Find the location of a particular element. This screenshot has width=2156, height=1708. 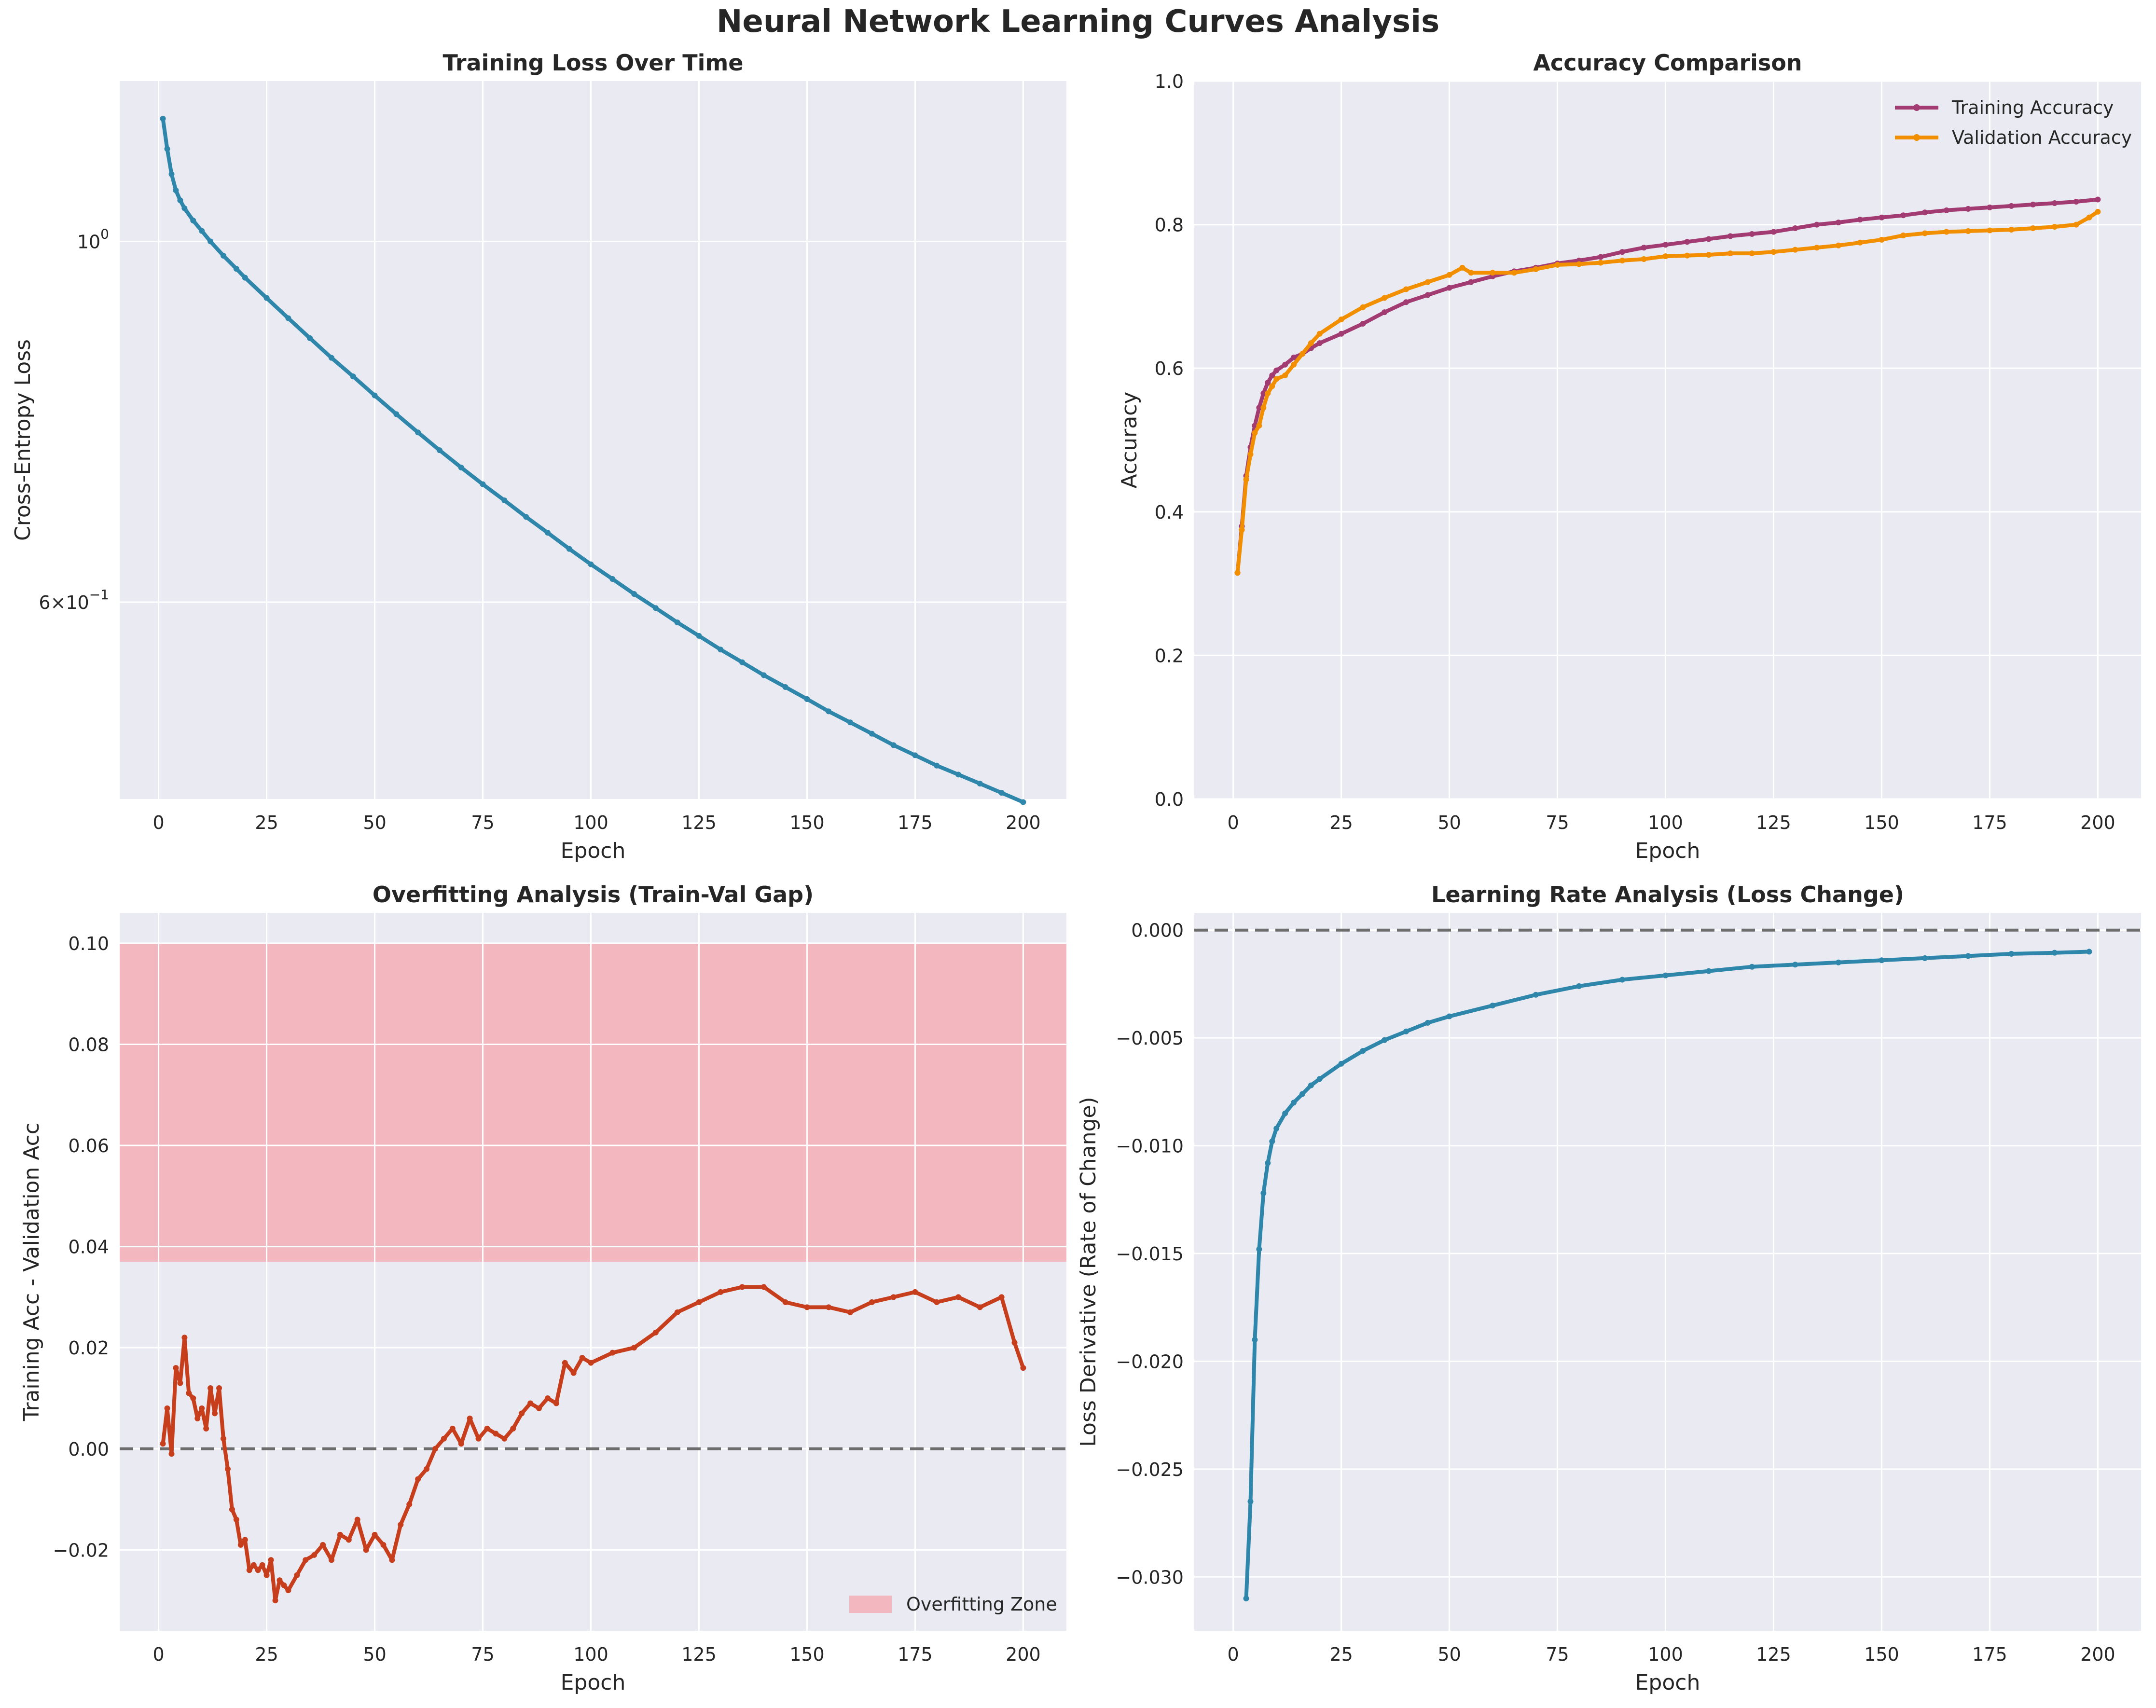

gap-x-tick-label: 175 is located at coordinates (915, 1654).